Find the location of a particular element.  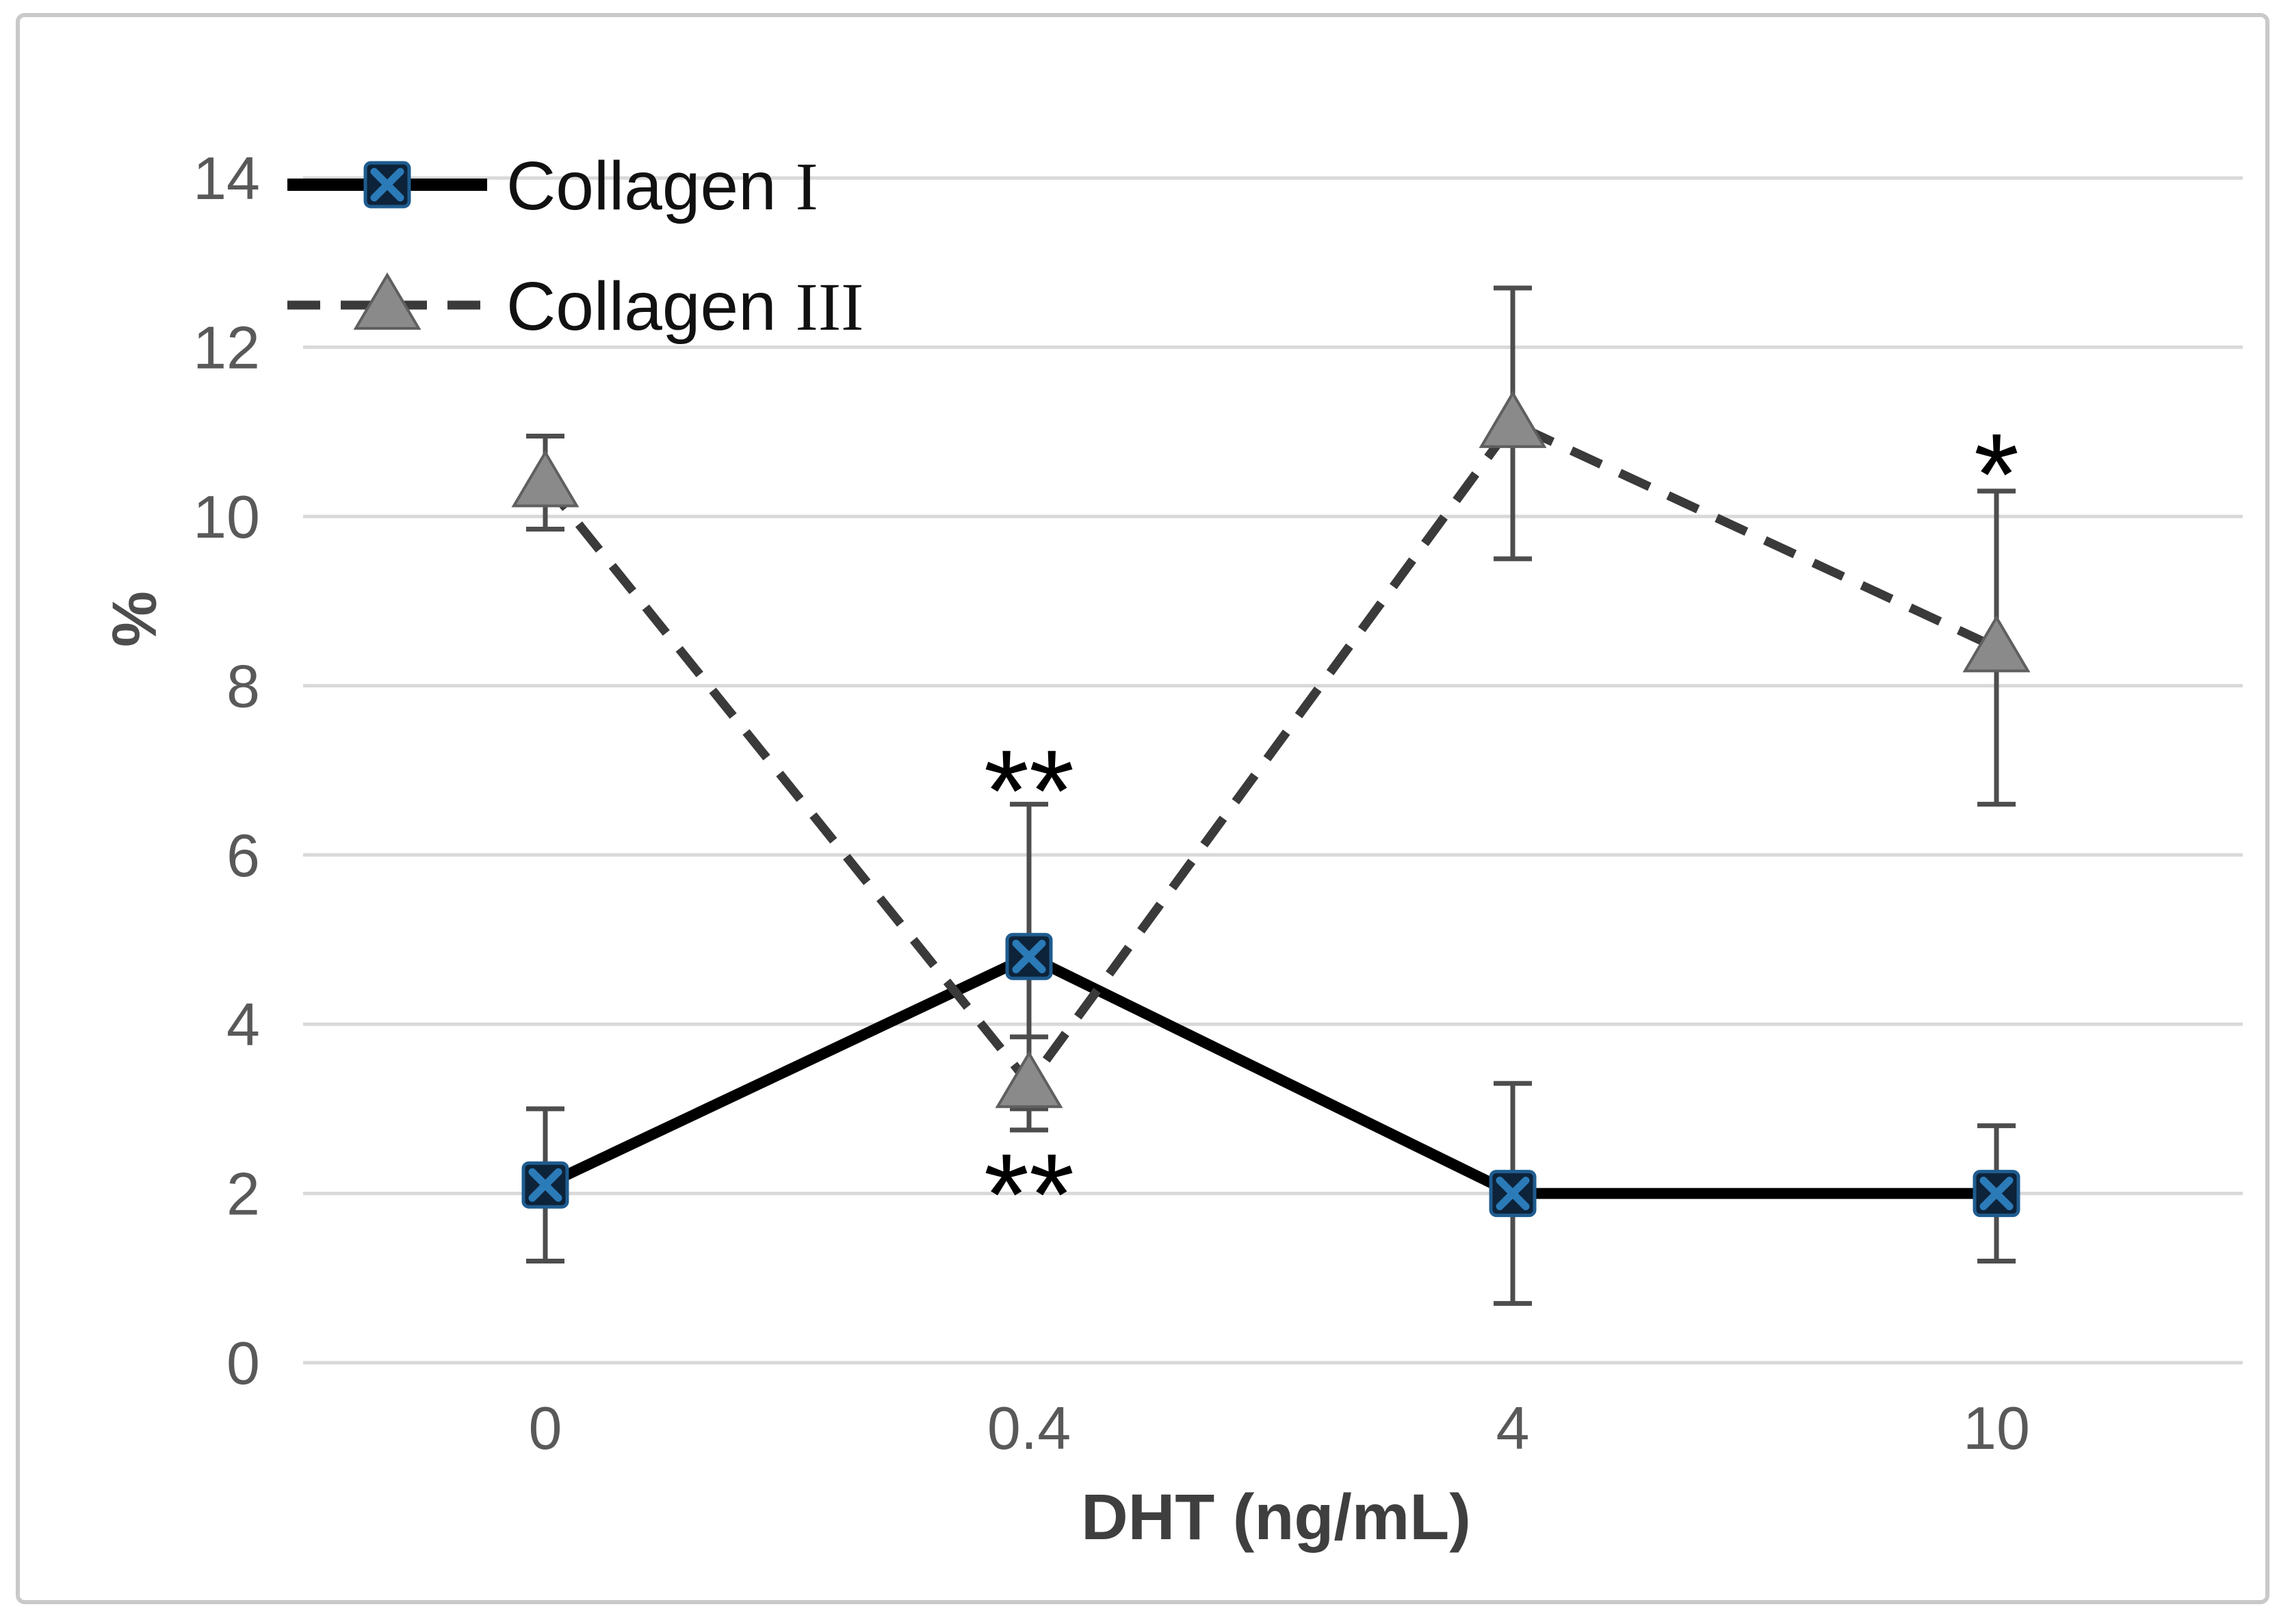

series-line-collagen-i is located at coordinates (1269, 1074).